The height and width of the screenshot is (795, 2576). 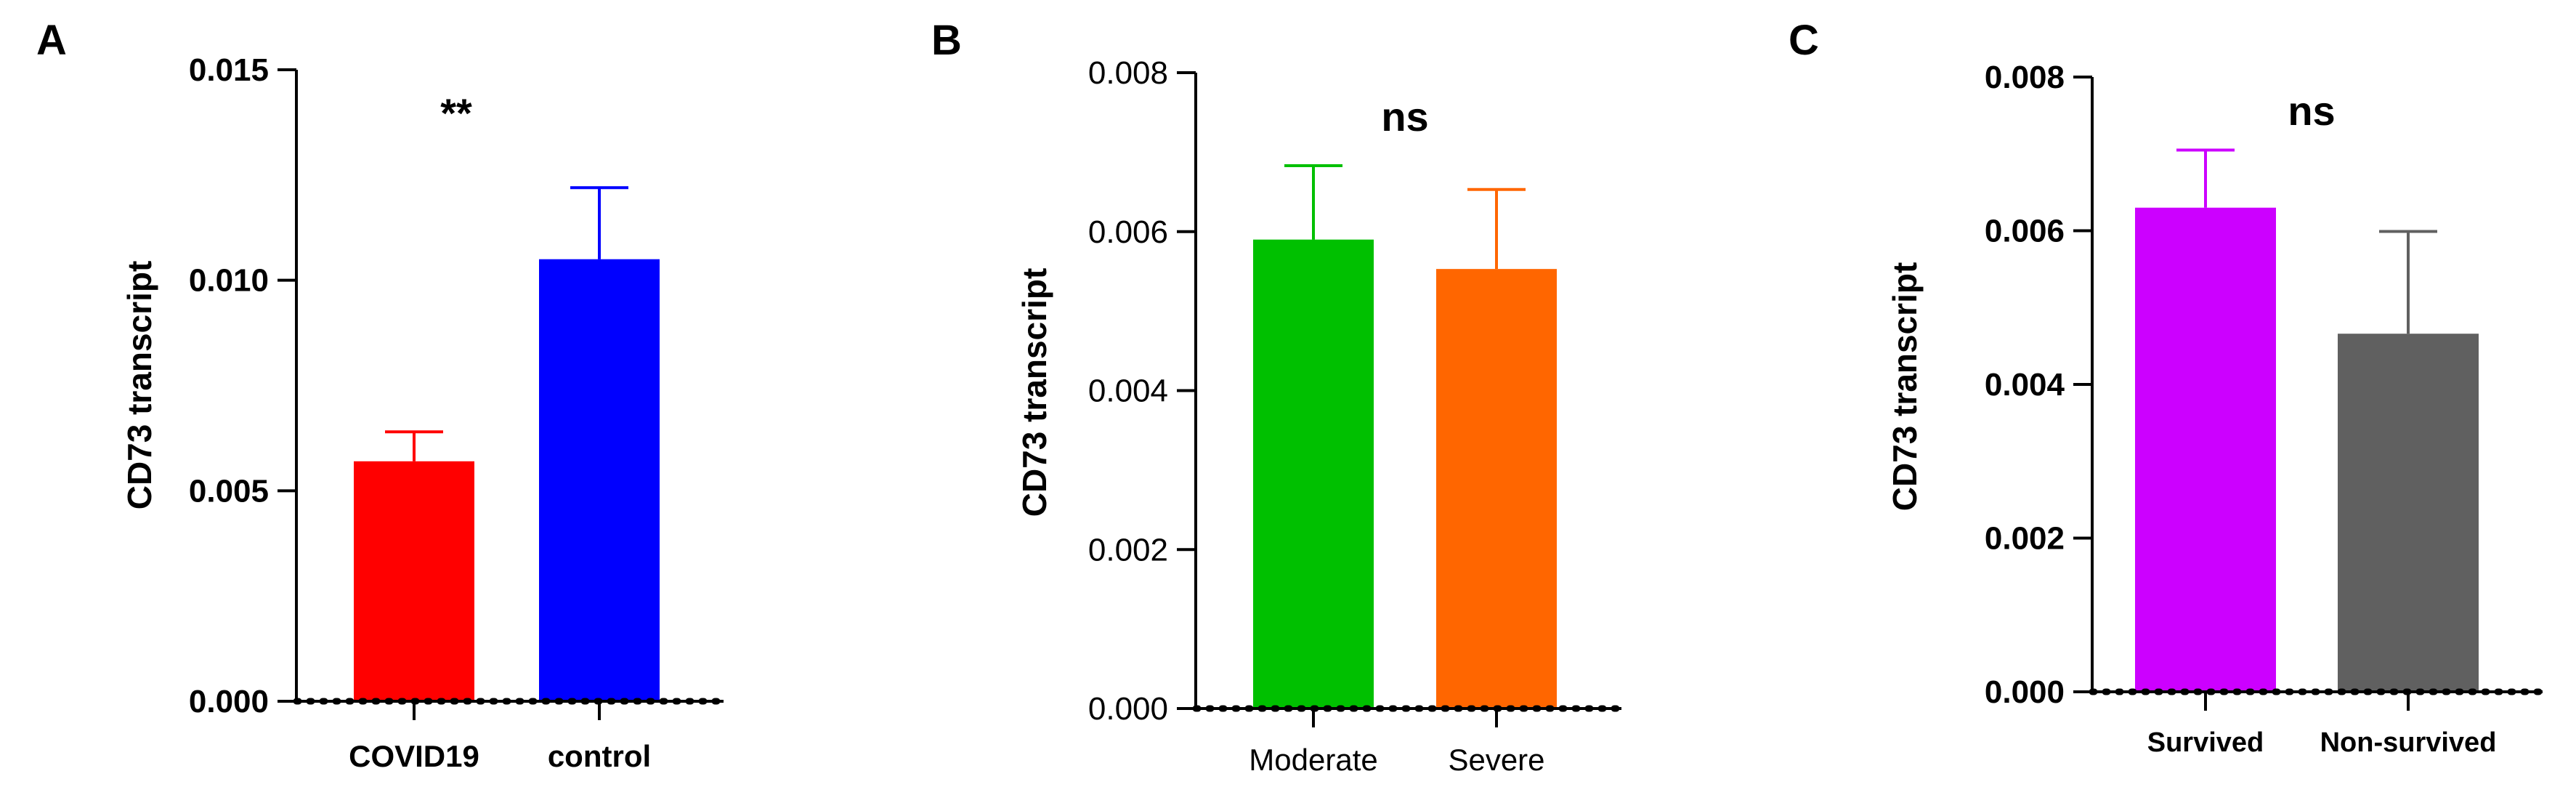 I want to click on significance-annotation: **, so click(x=456, y=113).